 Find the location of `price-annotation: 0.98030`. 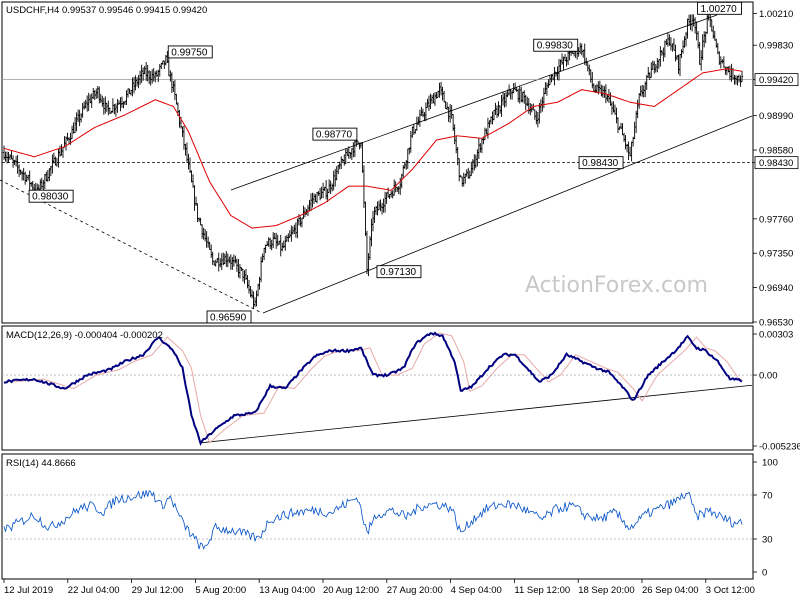

price-annotation: 0.98030 is located at coordinates (51, 196).